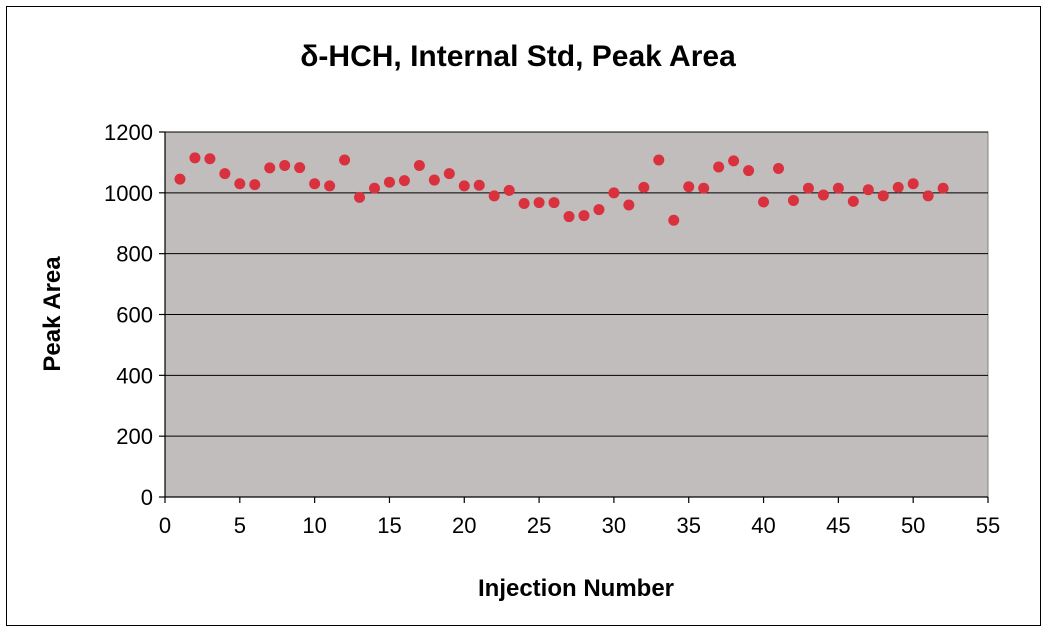 This screenshot has width=1049, height=634. Describe the element at coordinates (134, 375) in the screenshot. I see `y-tick-label: 400` at that location.